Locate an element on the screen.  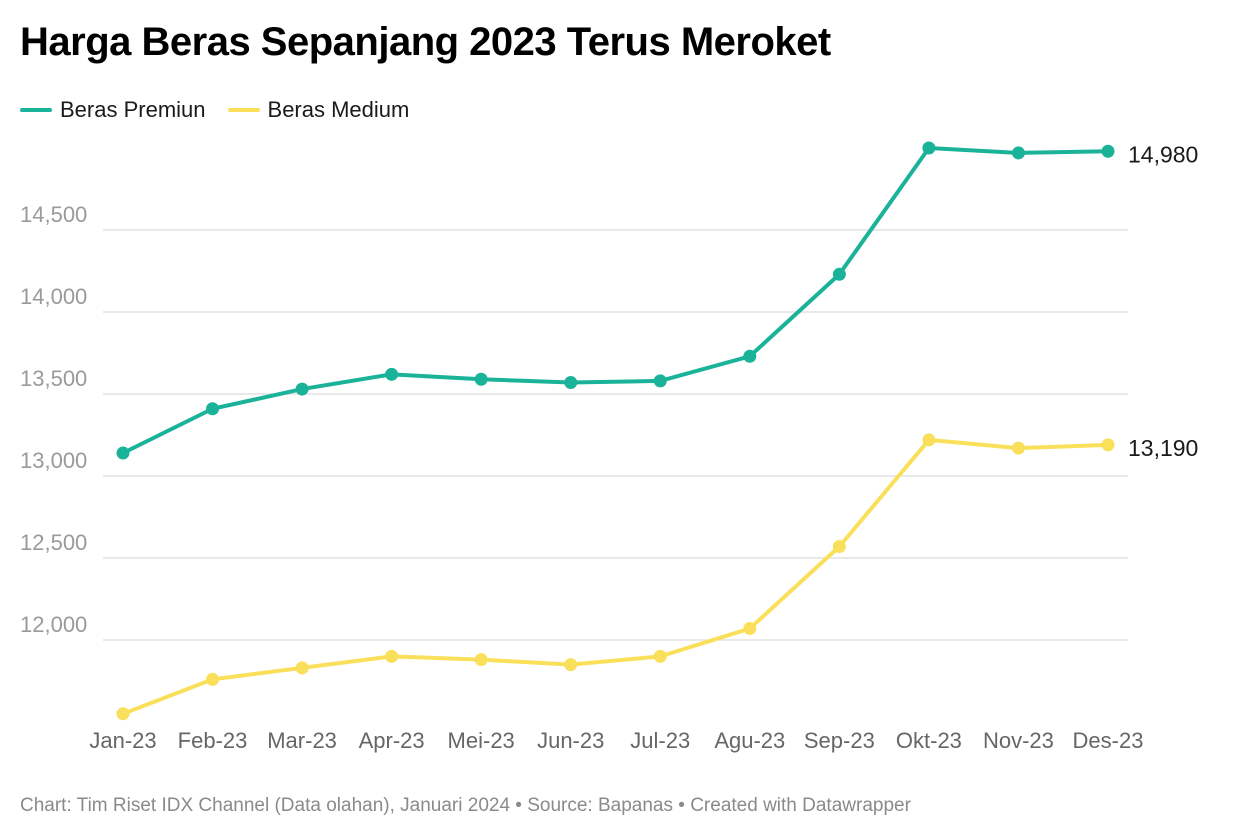
x-tick-label-Nov-23: Nov-23 is located at coordinates (1018, 740).